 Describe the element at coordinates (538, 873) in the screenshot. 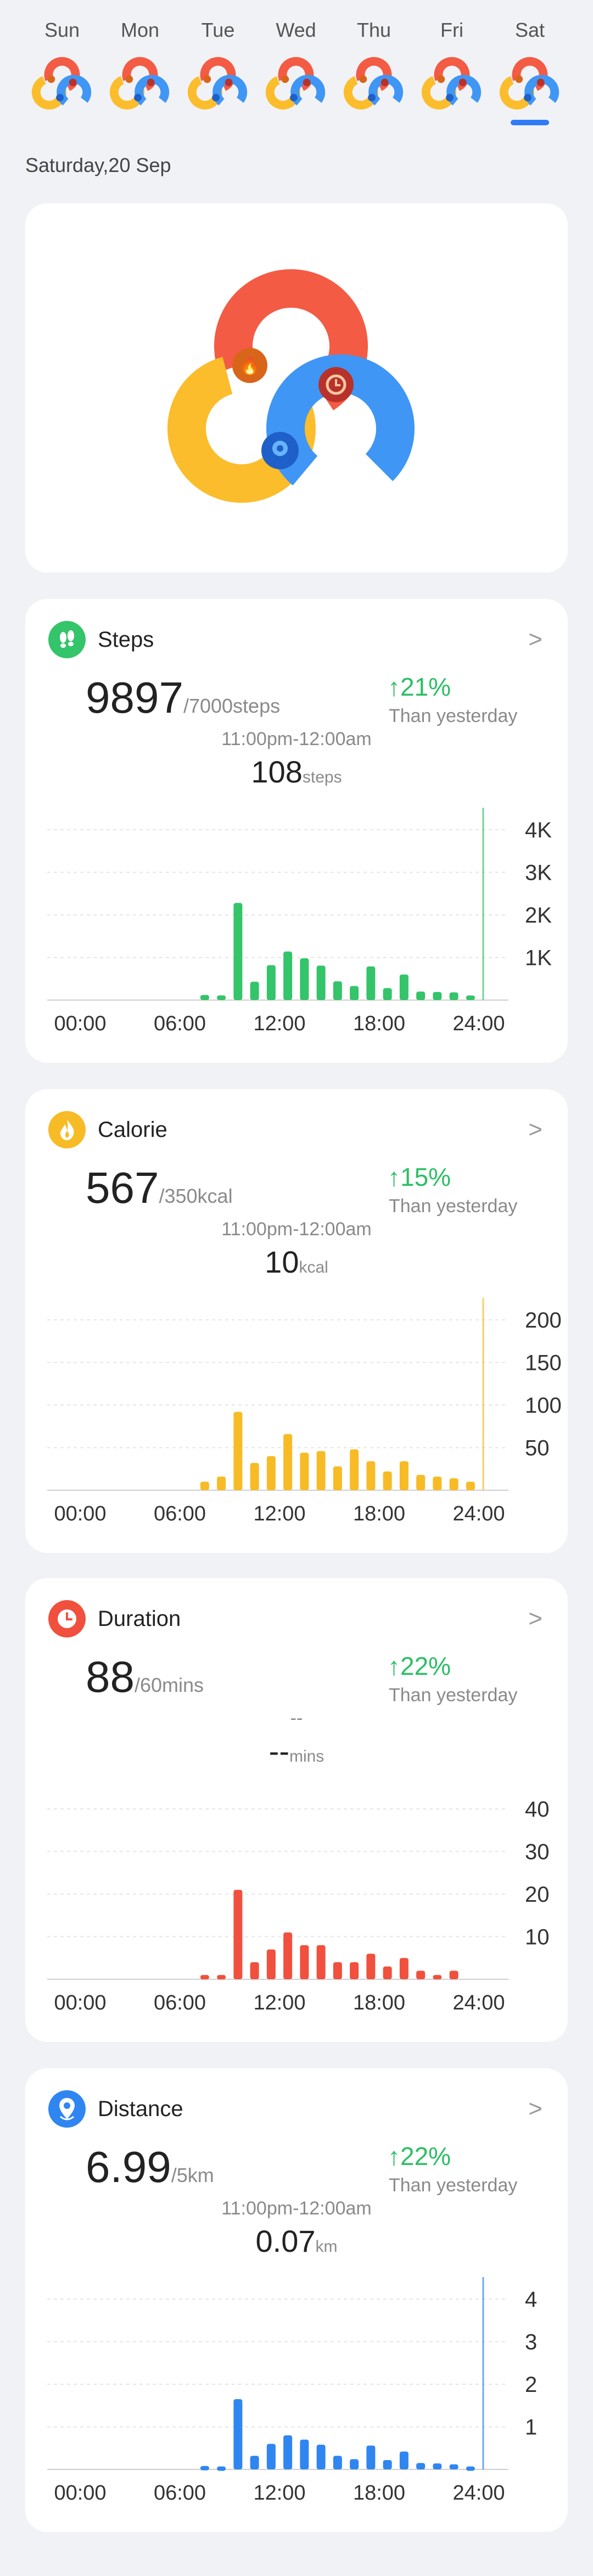

I see `y-tick-label: 3K` at that location.